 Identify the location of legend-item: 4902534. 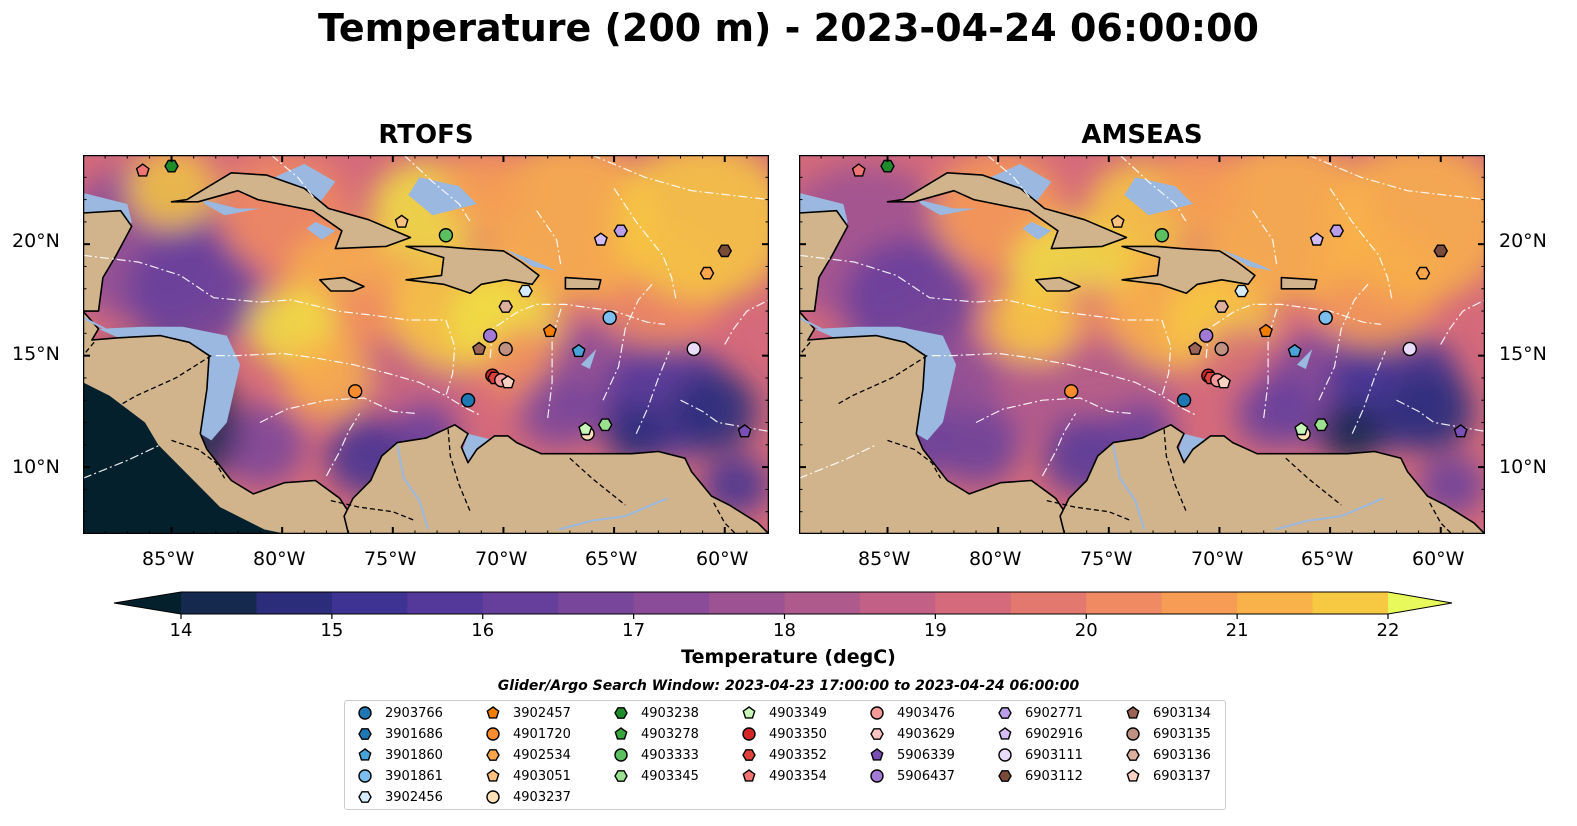
(527, 755).